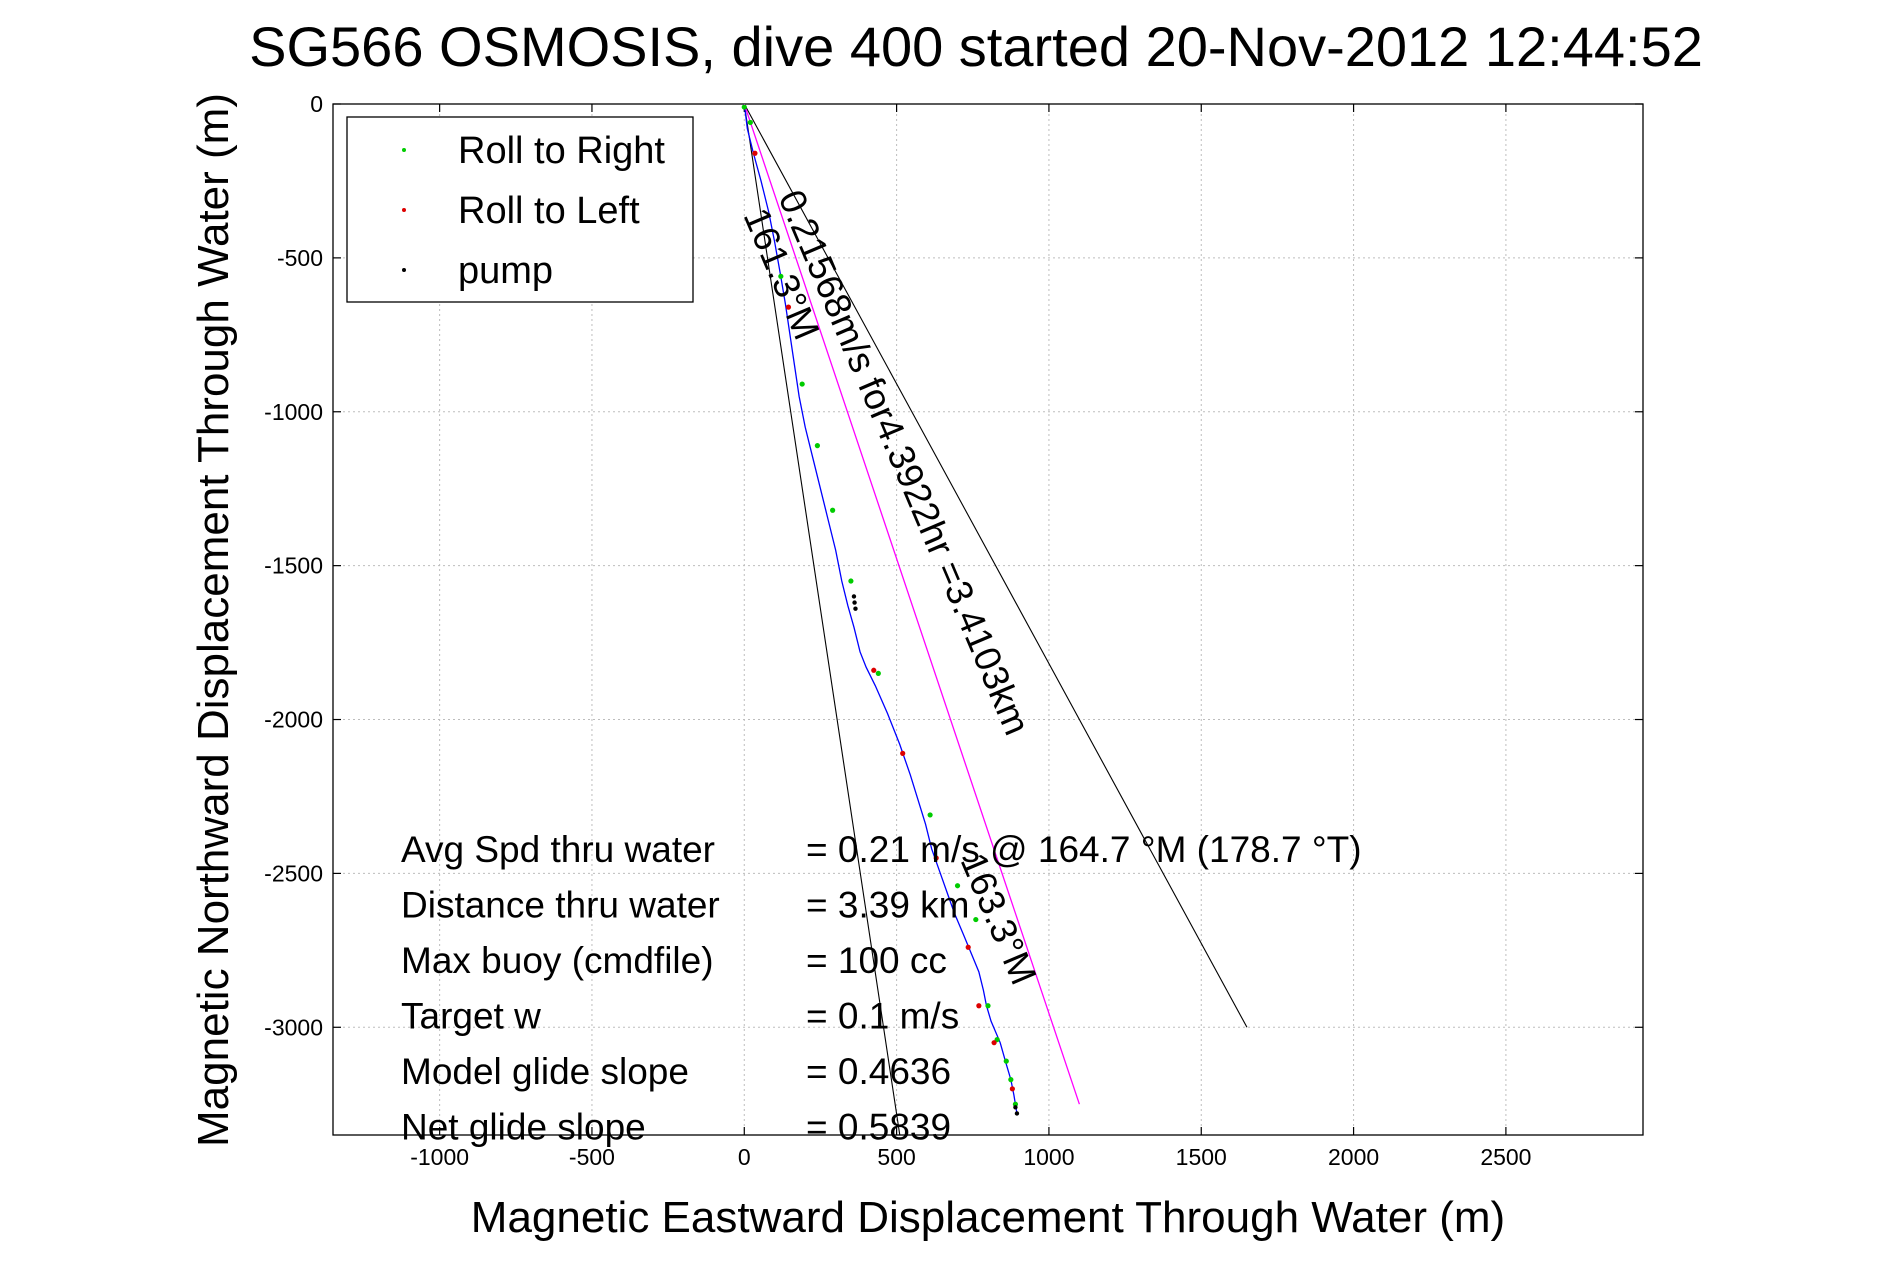  Describe the element at coordinates (549, 211) in the screenshot. I see `legend-label: Roll to Left` at that location.